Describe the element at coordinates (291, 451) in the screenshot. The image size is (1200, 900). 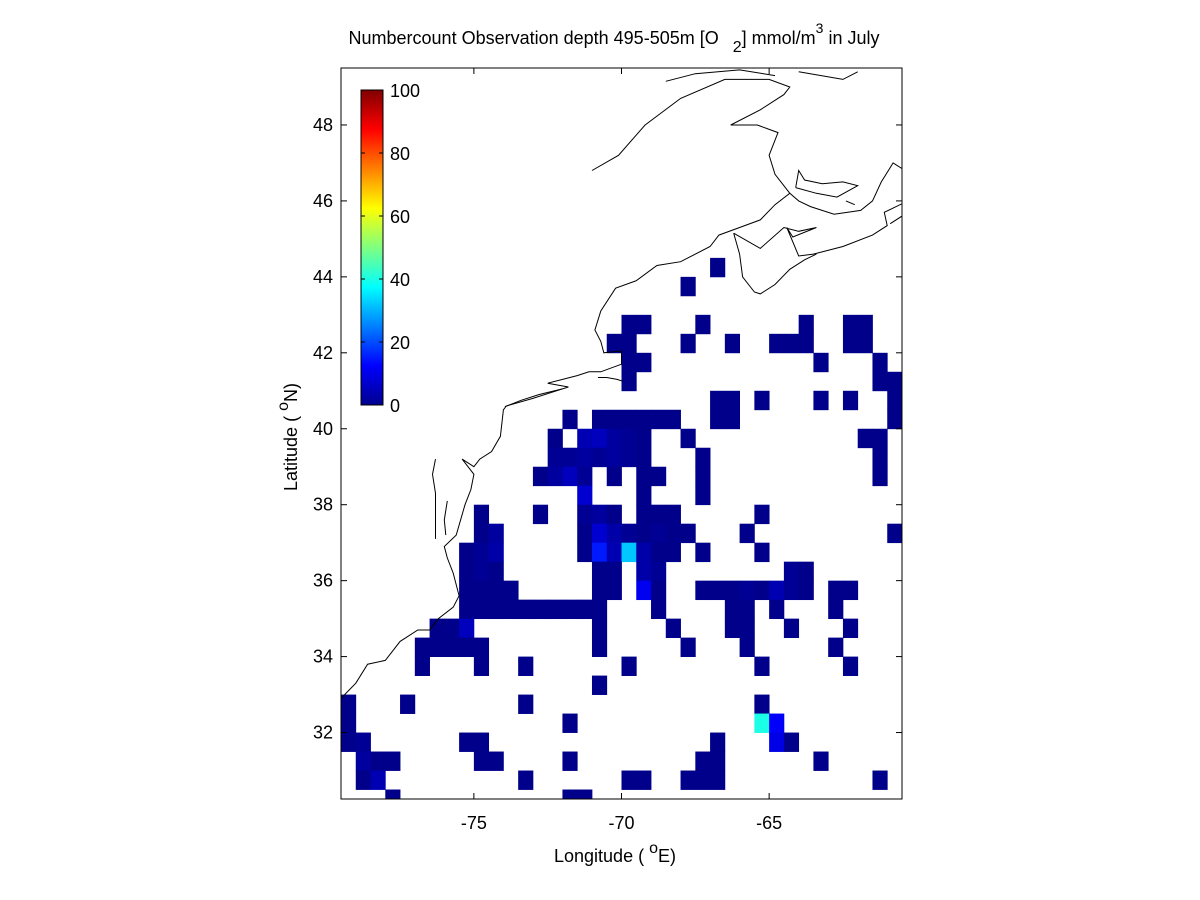
I see `y-axis-label-pre: Latitude (` at that location.